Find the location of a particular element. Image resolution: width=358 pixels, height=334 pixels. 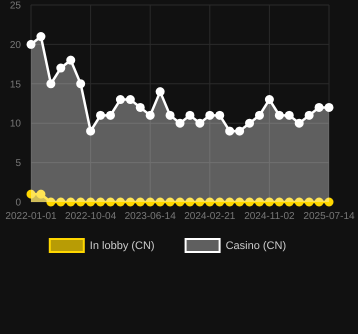

y-tick-label: 0 is located at coordinates (18, 203).